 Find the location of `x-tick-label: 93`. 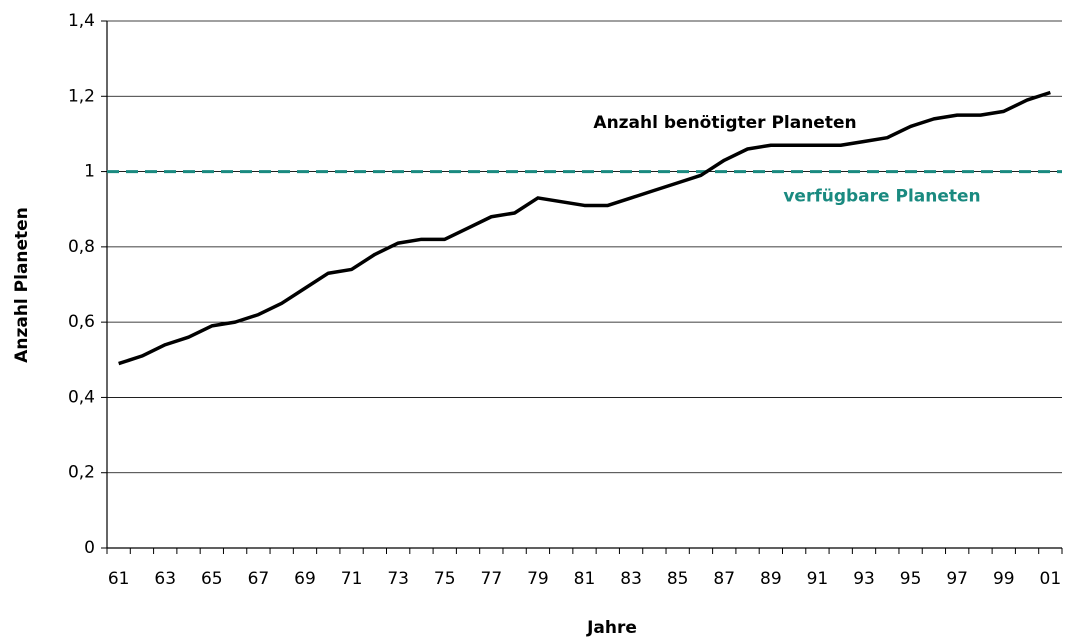

x-tick-label: 93 is located at coordinates (864, 579).